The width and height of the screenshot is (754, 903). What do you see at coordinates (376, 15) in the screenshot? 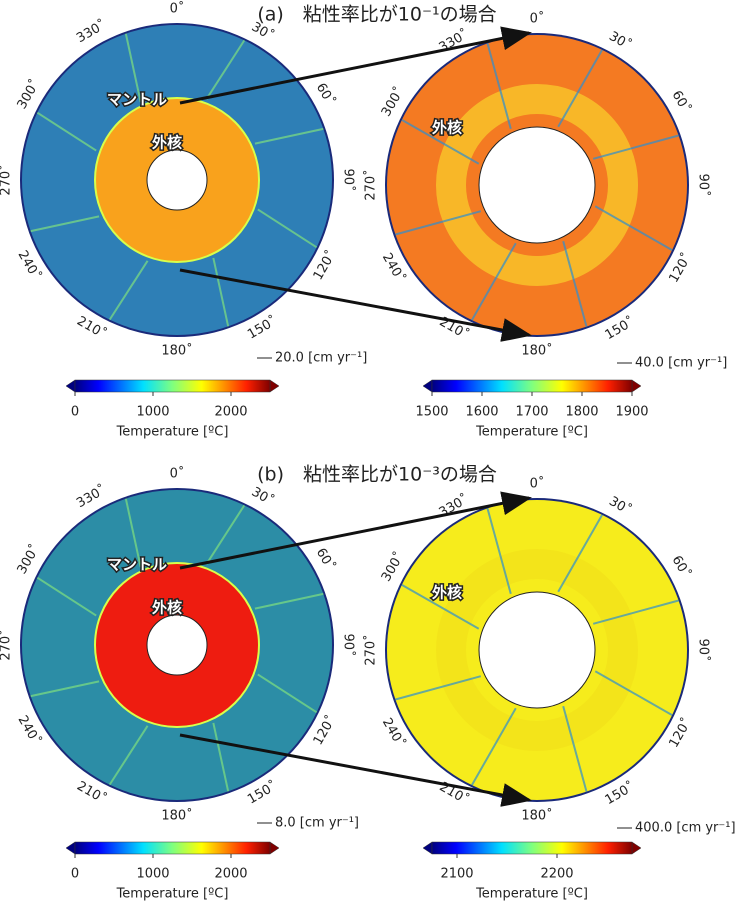
I see `panel-title: (a) 粘性率比が10⁻¹の場合` at bounding box center [376, 15].